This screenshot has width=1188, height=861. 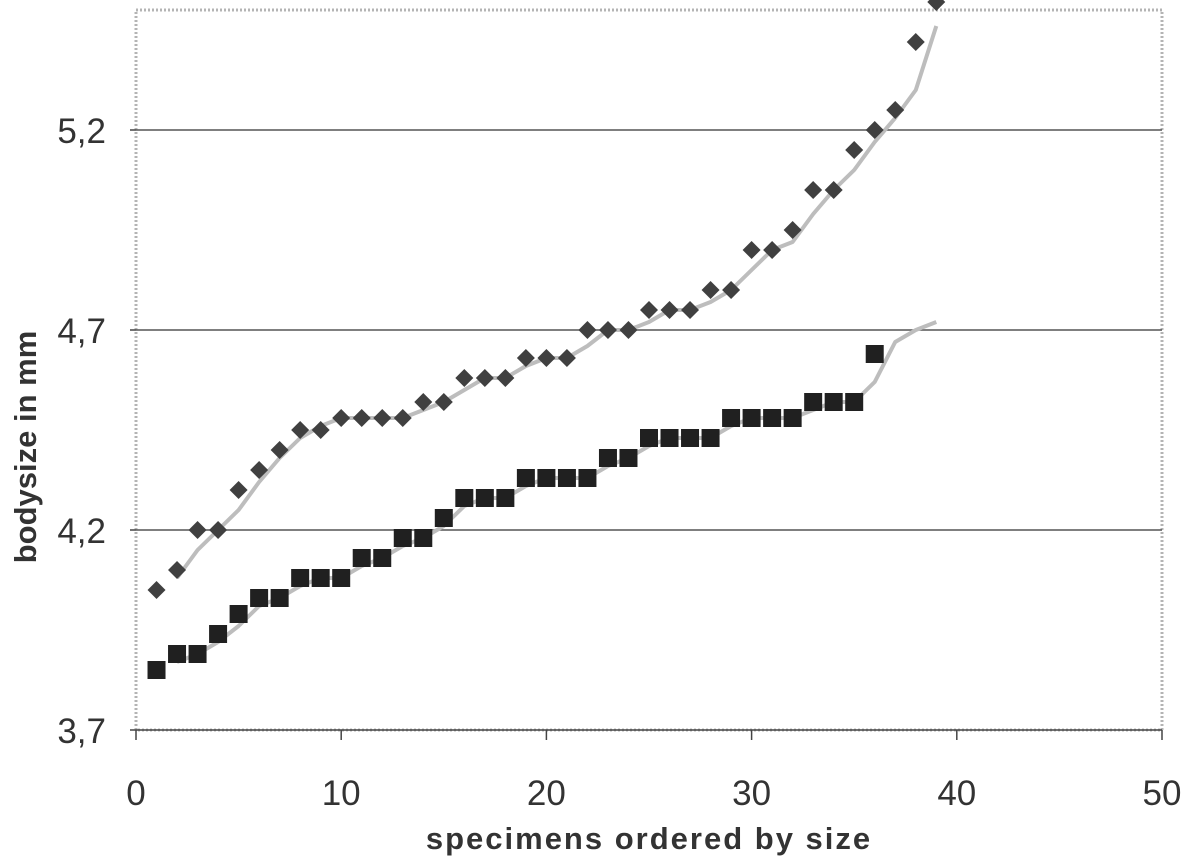 I want to click on y-axis-title: bodysize in mm, so click(x=25, y=447).